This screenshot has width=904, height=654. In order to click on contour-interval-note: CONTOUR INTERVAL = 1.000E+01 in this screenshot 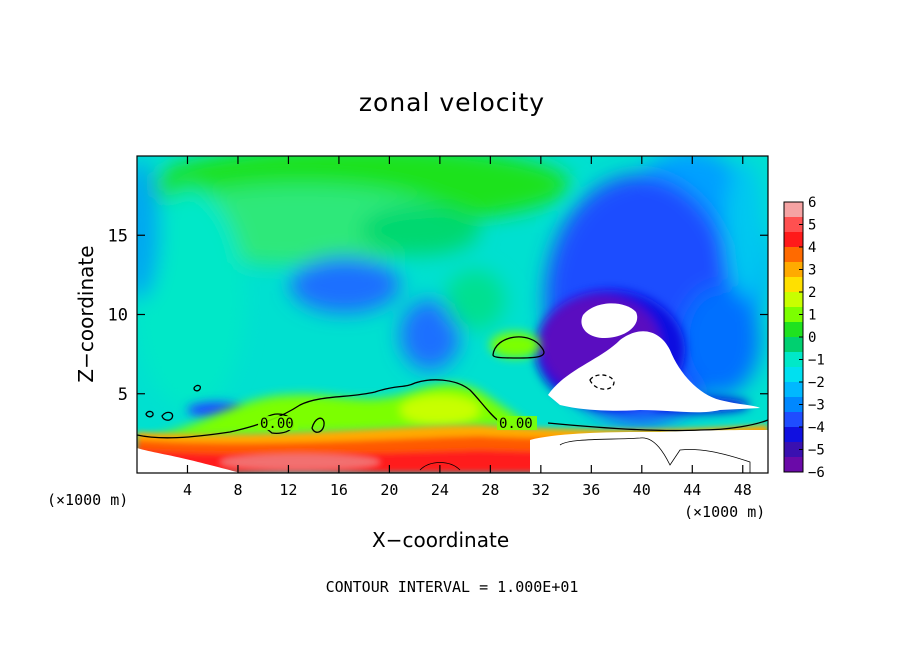, I will do `click(452, 587)`.